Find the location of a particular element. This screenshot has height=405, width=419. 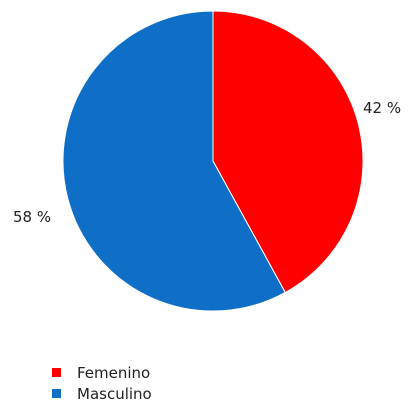

legend-label-femenino: Femenino is located at coordinates (114, 372).